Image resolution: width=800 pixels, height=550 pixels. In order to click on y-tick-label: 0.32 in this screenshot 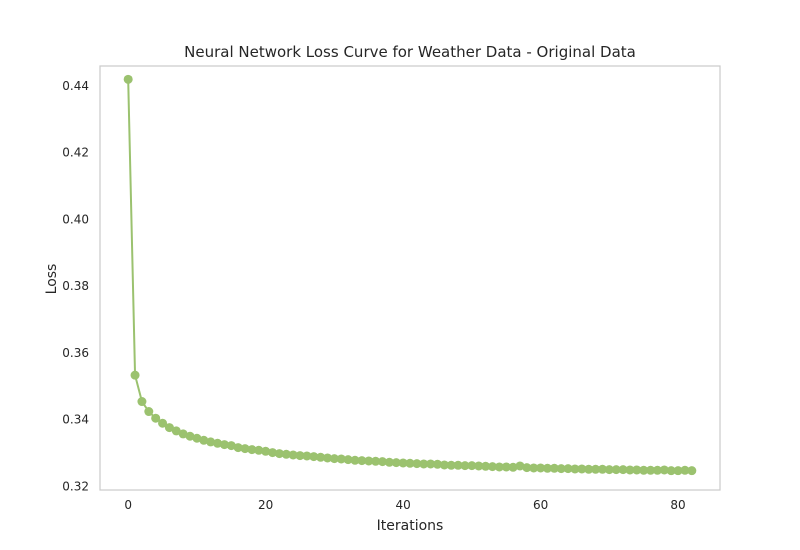, I will do `click(75, 486)`.